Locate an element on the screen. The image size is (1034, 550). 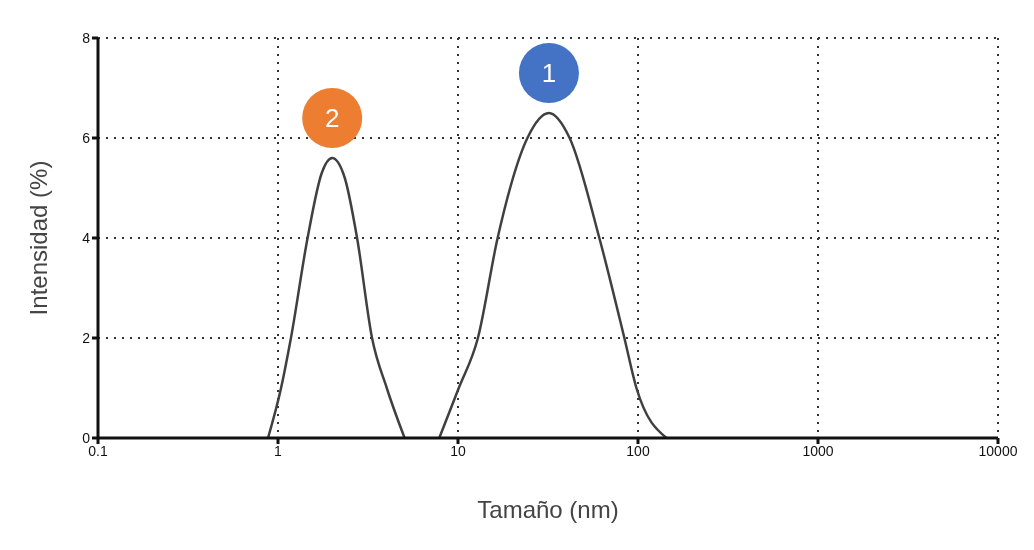
annotation: 1 is located at coordinates (549, 73).